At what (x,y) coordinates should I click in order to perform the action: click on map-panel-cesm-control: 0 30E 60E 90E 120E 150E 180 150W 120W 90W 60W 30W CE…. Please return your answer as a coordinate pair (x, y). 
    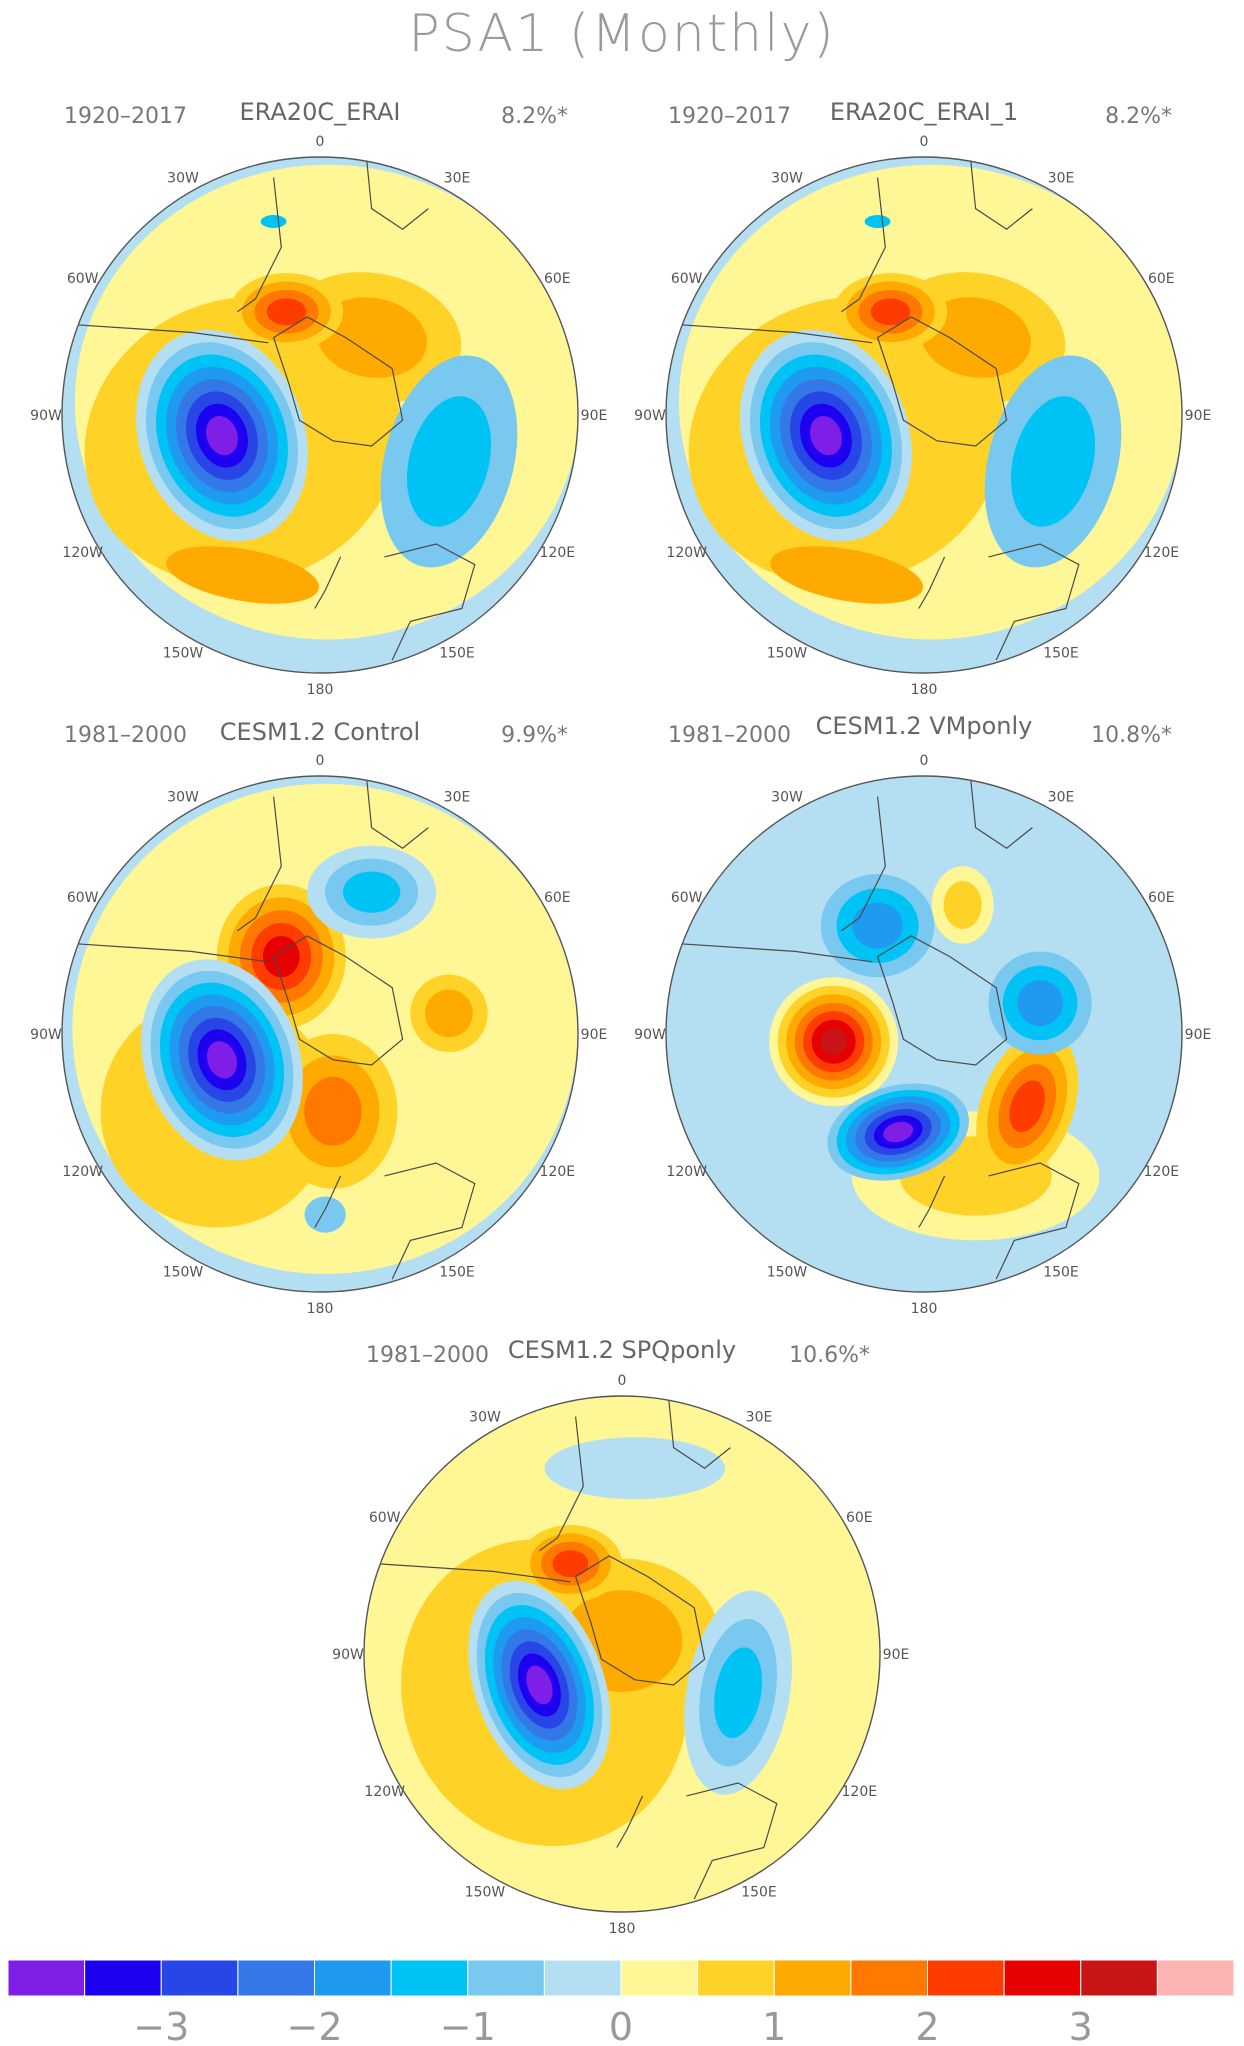
    Looking at the image, I should click on (318, 1017).